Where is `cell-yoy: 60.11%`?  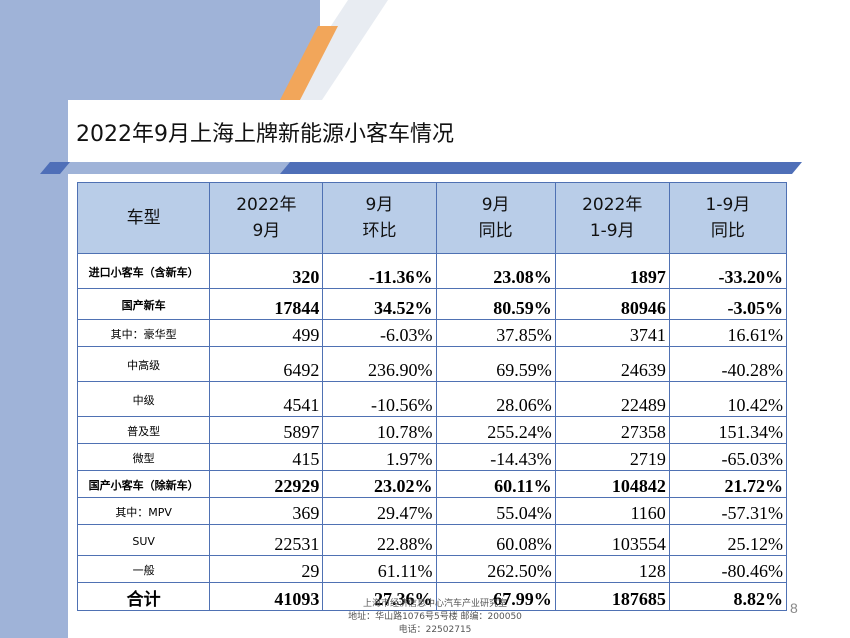 cell-yoy: 60.11% is located at coordinates (495, 484).